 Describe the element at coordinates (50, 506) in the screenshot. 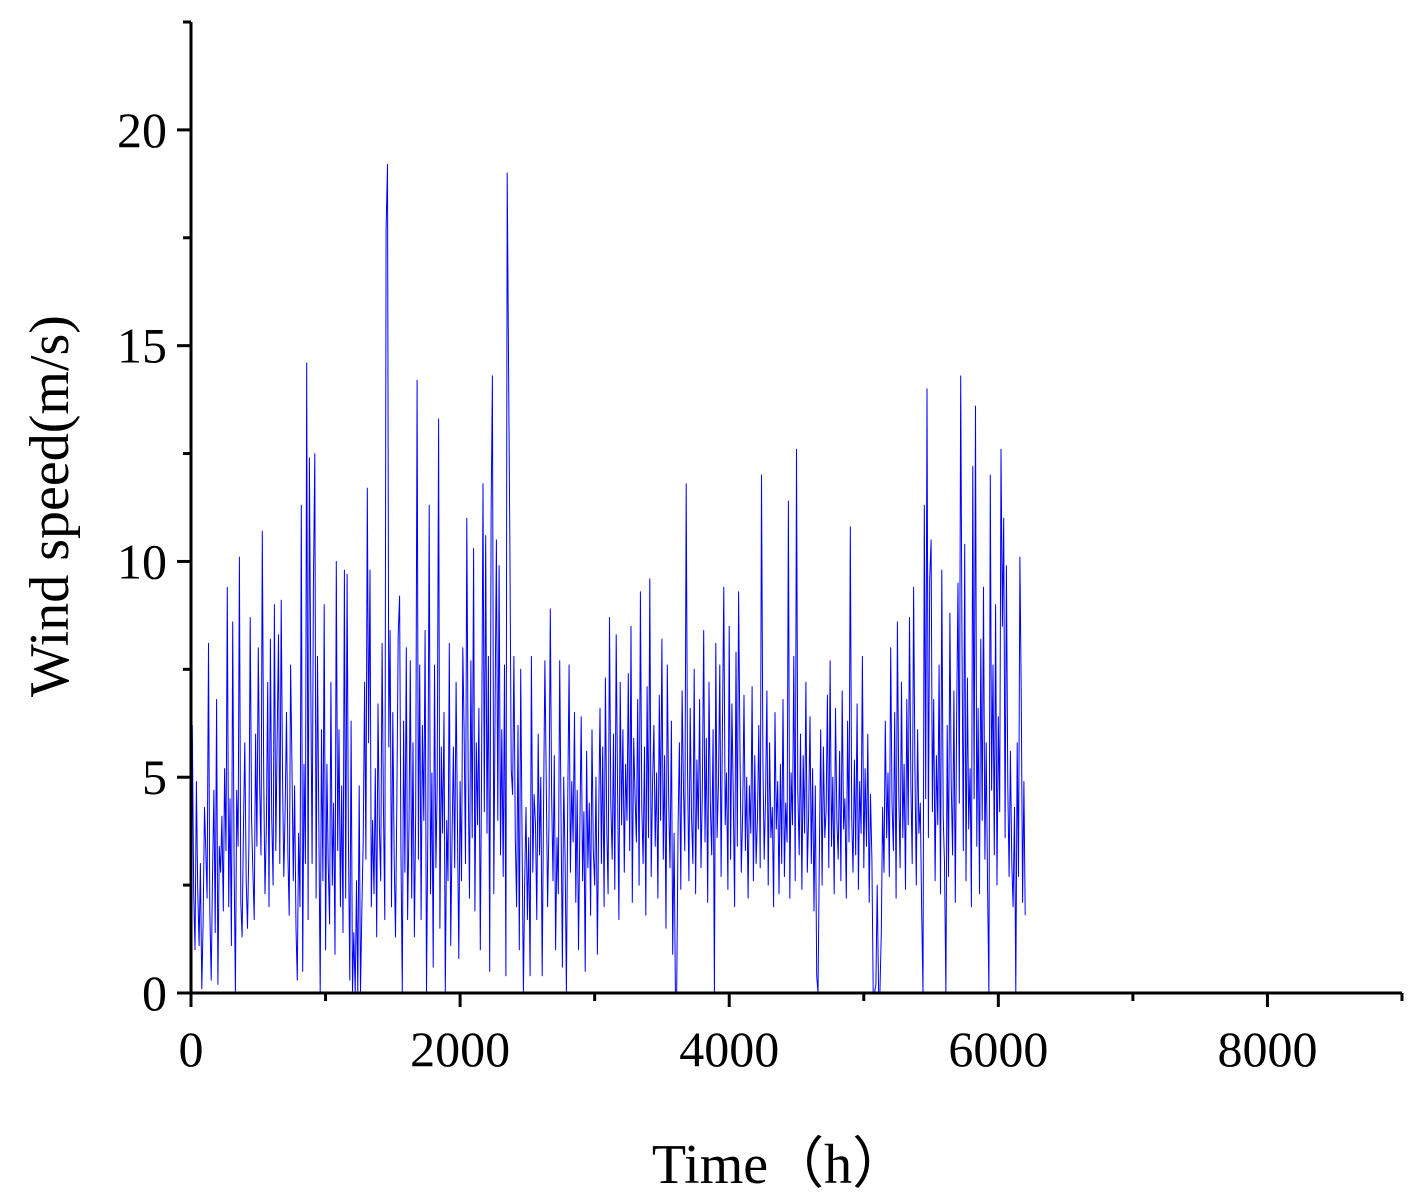

I see `y-axis-title: Wind speed(m/s)` at that location.